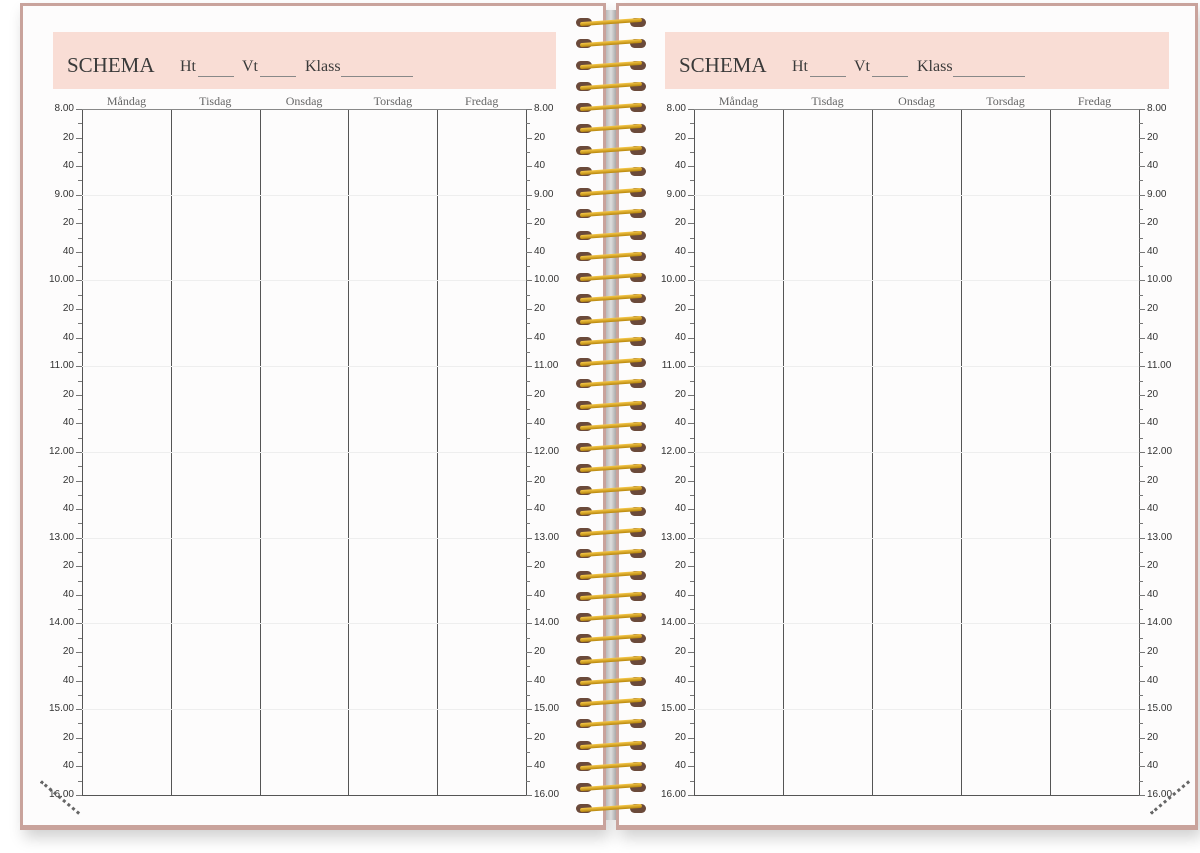  I want to click on time-label-right: 8.00, so click(544, 108).